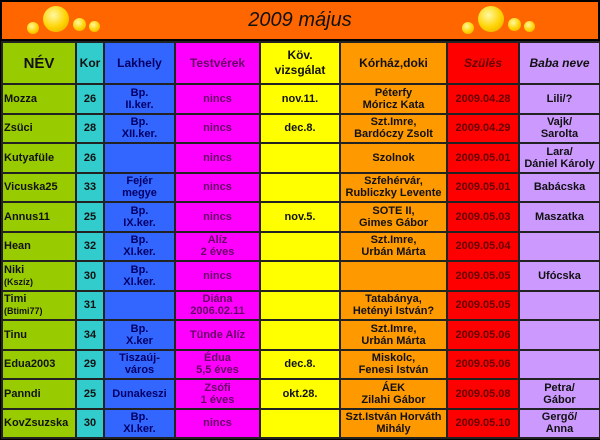 The height and width of the screenshot is (440, 600). What do you see at coordinates (18, 281) in the screenshot?
I see `name-sub-text: (Kszíz)` at bounding box center [18, 281].